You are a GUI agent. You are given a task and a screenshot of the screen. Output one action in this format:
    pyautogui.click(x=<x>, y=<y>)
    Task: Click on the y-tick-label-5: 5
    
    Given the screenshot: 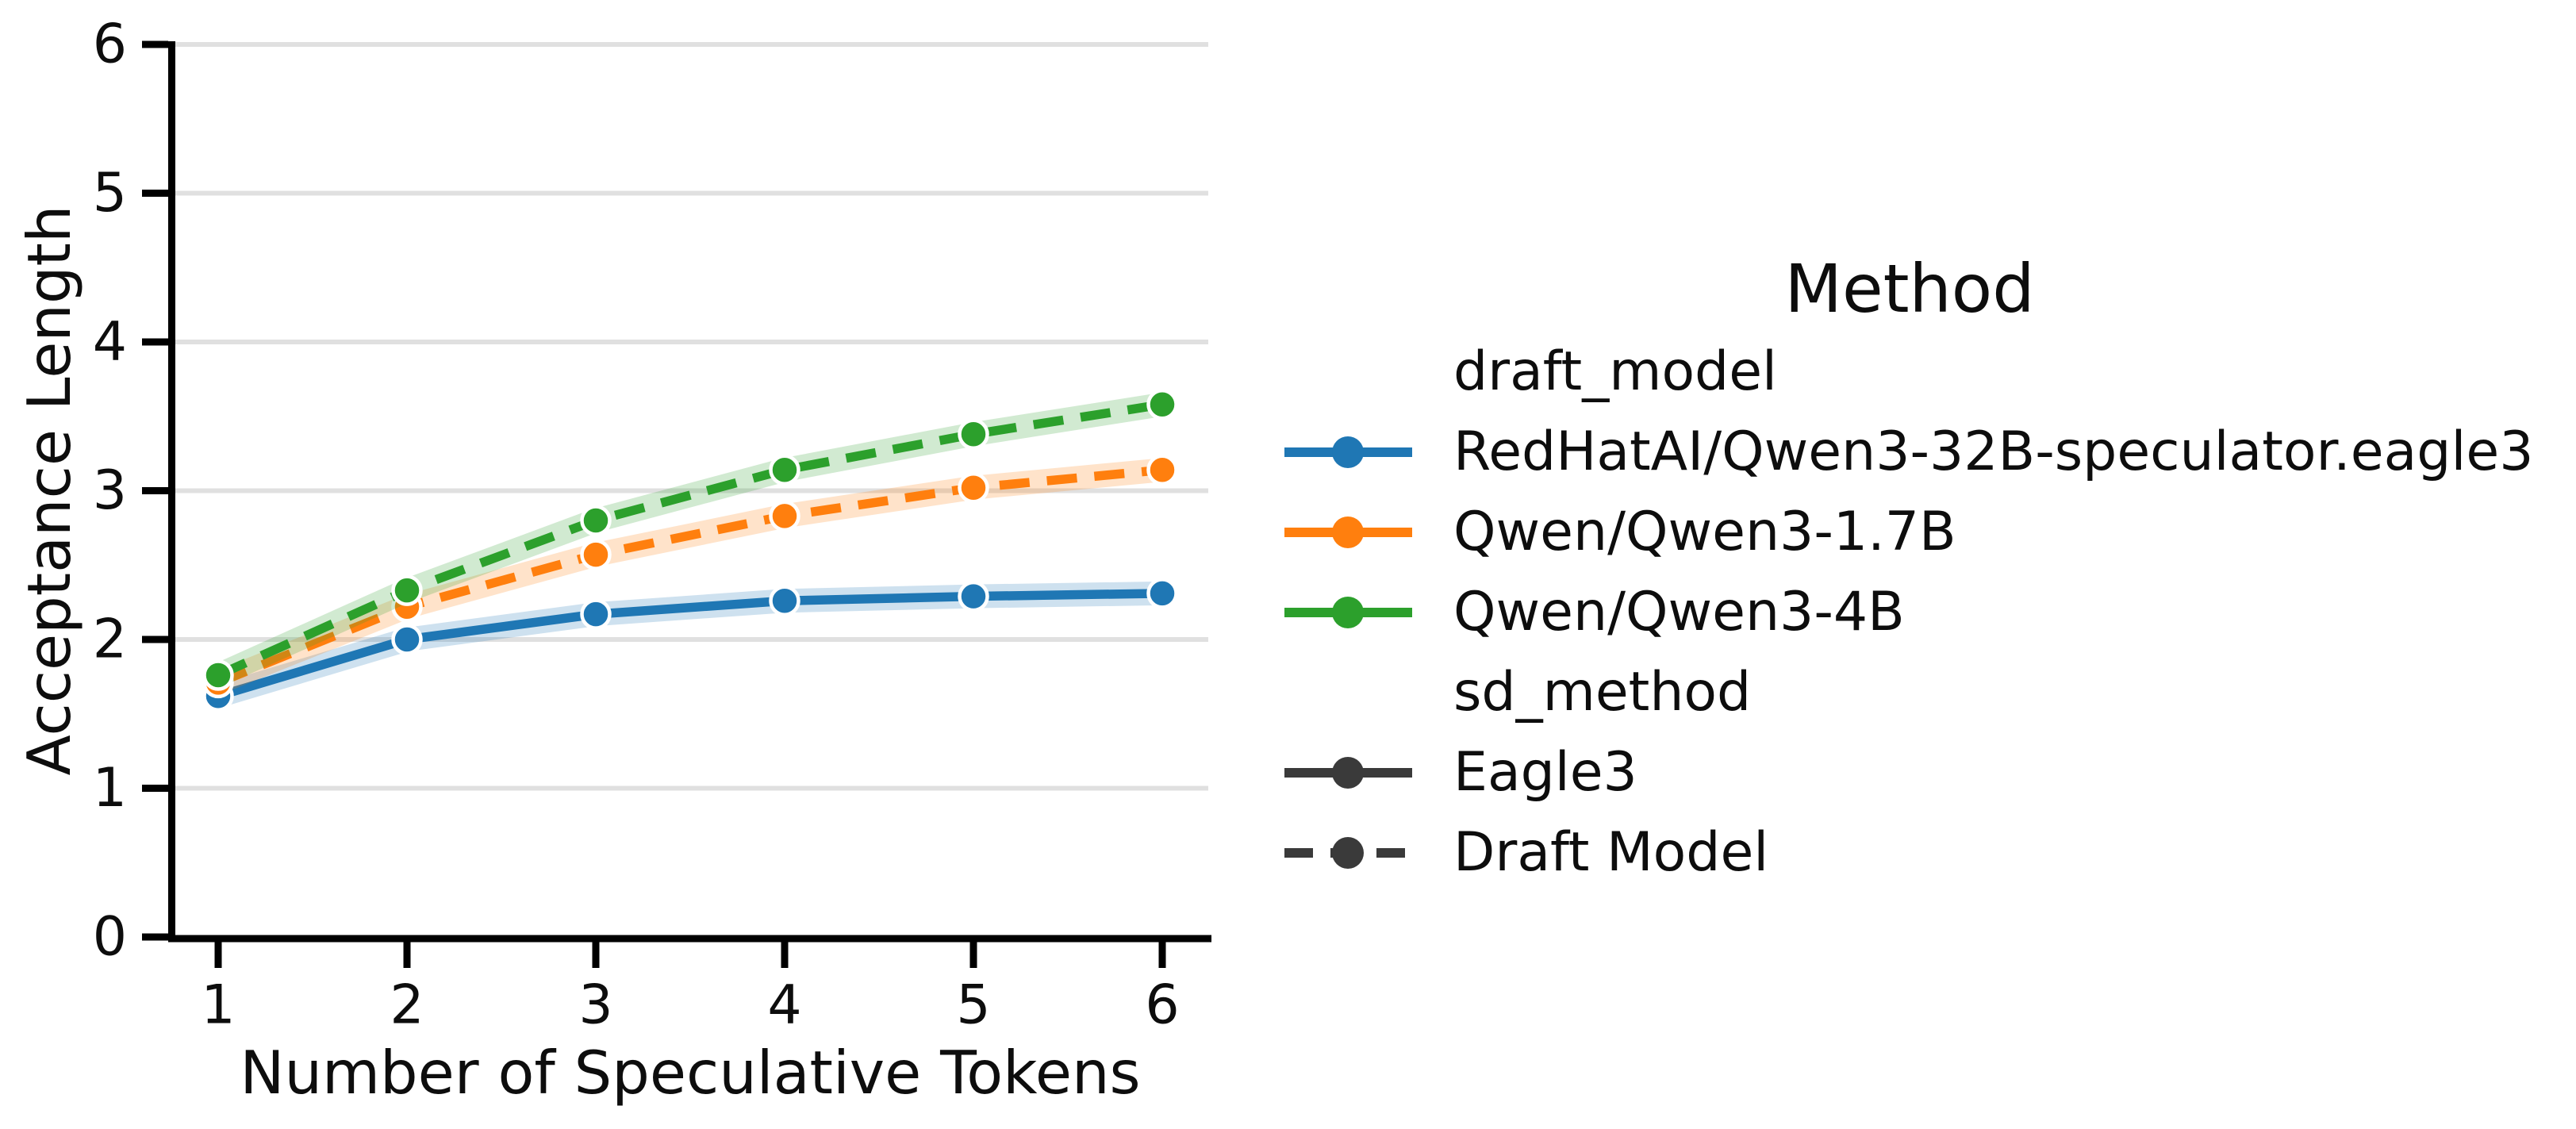 What is the action you would take?
    pyautogui.click(x=110, y=193)
    